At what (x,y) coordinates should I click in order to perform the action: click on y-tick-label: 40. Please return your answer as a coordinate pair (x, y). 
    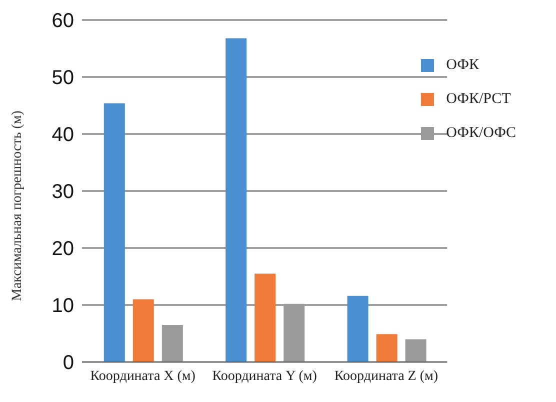
    Looking at the image, I should click on (63, 135).